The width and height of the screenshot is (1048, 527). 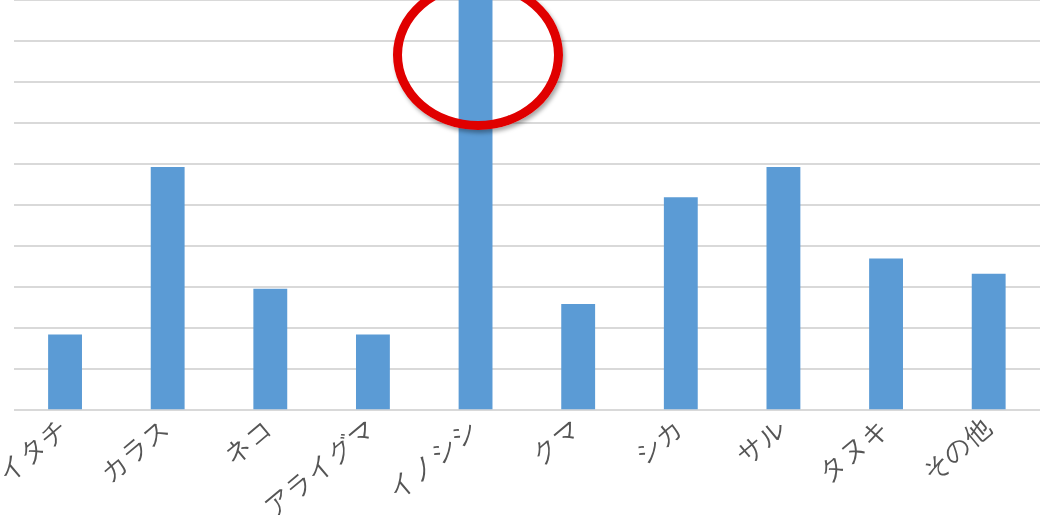 I want to click on x-tick-label: その他, so click(x=956, y=449).